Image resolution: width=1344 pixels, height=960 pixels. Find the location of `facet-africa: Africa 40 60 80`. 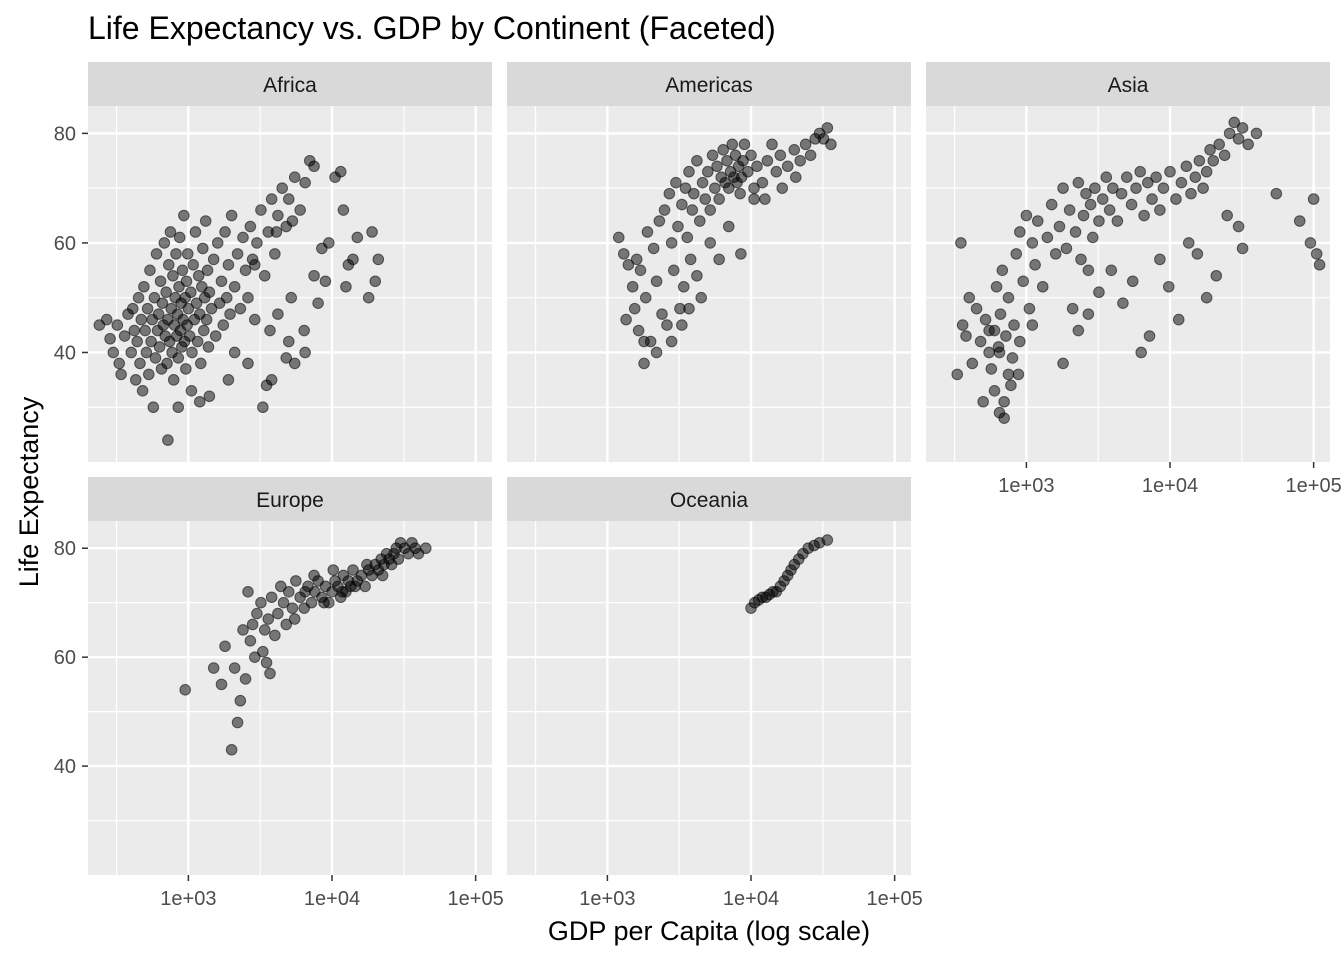

facet-africa: Africa 40 60 80 is located at coordinates (273, 262).